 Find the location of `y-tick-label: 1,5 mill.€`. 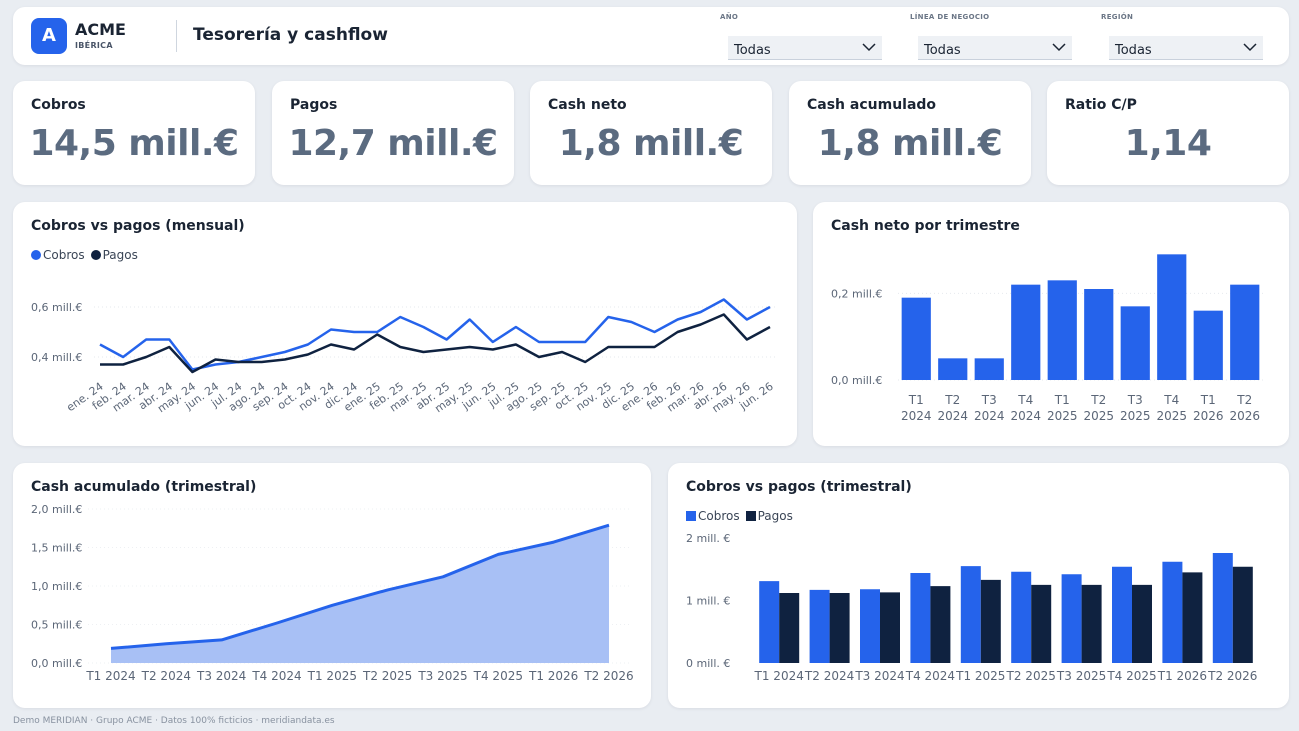

y-tick-label: 1,5 mill.€ is located at coordinates (56, 548).